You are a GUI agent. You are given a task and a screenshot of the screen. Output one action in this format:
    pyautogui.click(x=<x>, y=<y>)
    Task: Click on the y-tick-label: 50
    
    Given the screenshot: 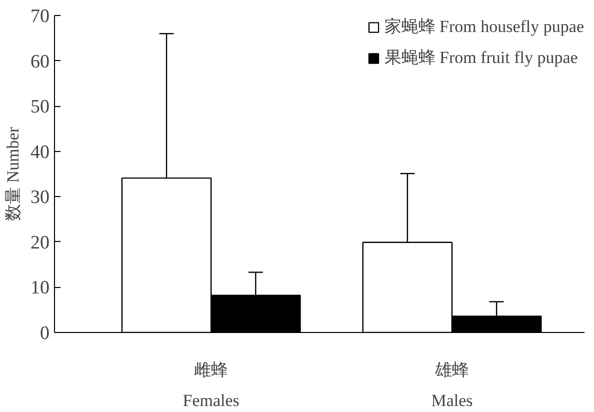 What is the action you would take?
    pyautogui.click(x=40, y=107)
    